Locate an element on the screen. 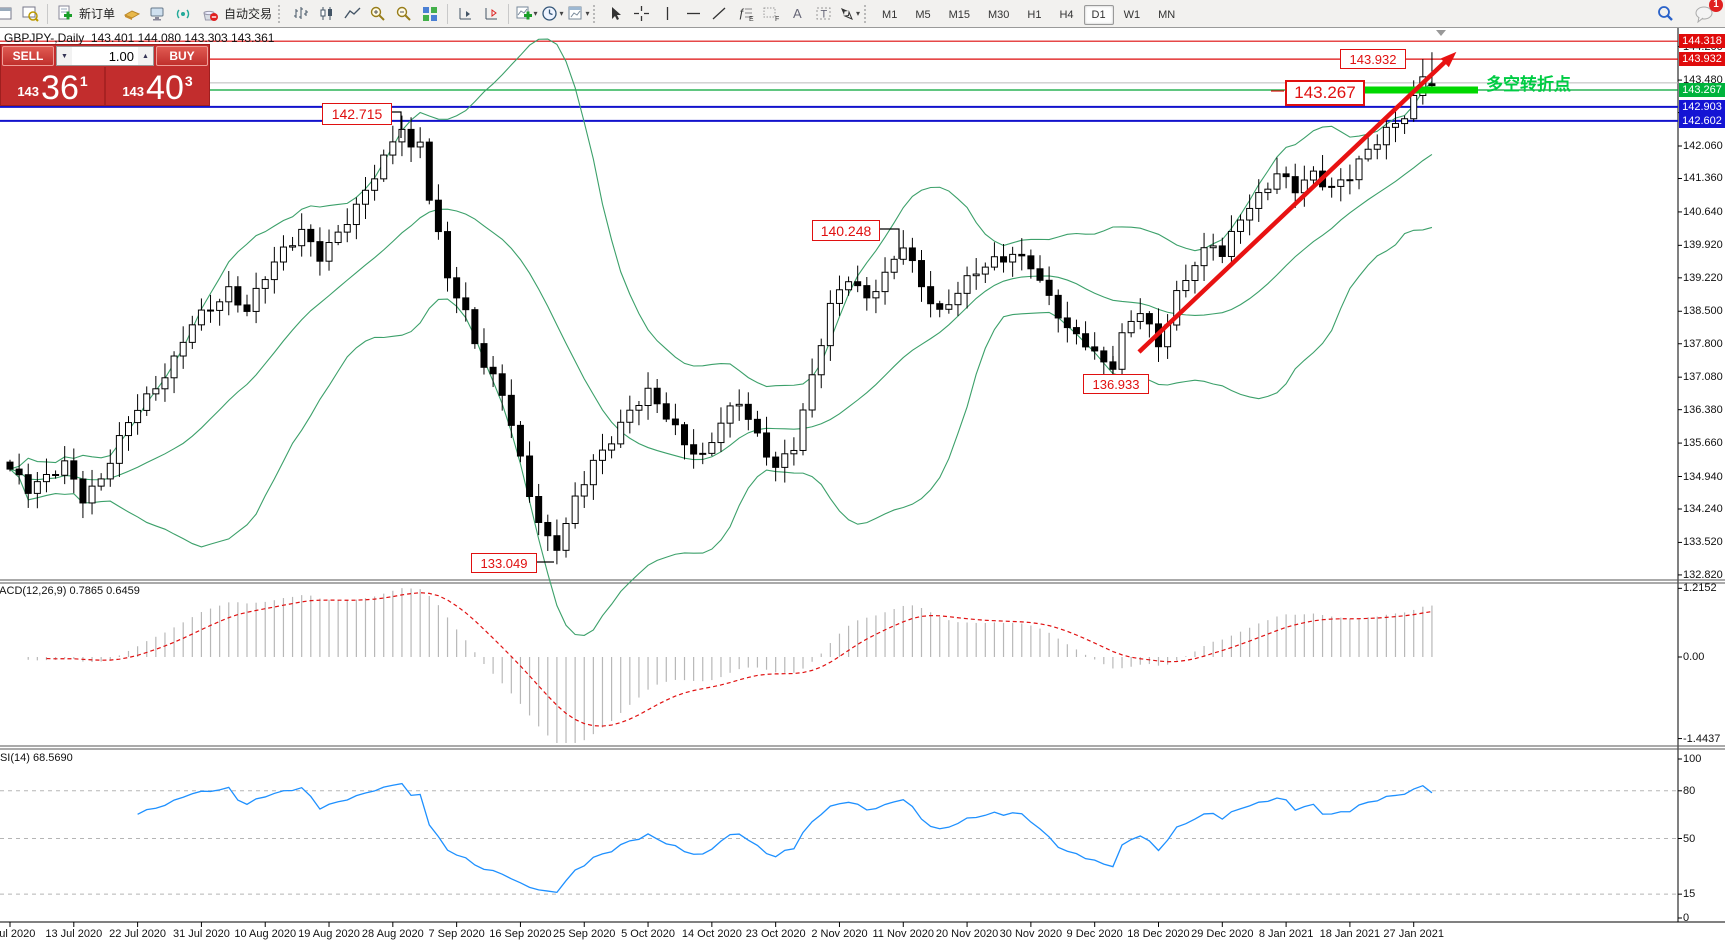 The width and height of the screenshot is (1725, 945). chat-icon: 1 is located at coordinates (1707, 12).